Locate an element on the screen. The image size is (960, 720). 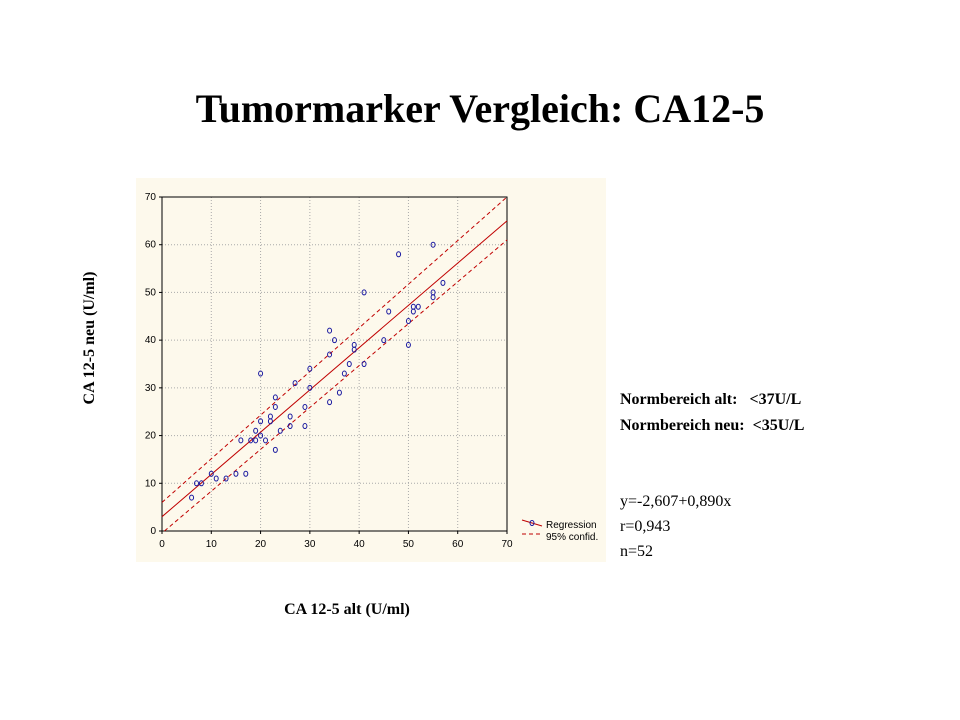
legend-swatch is located at coordinates (532, 523).